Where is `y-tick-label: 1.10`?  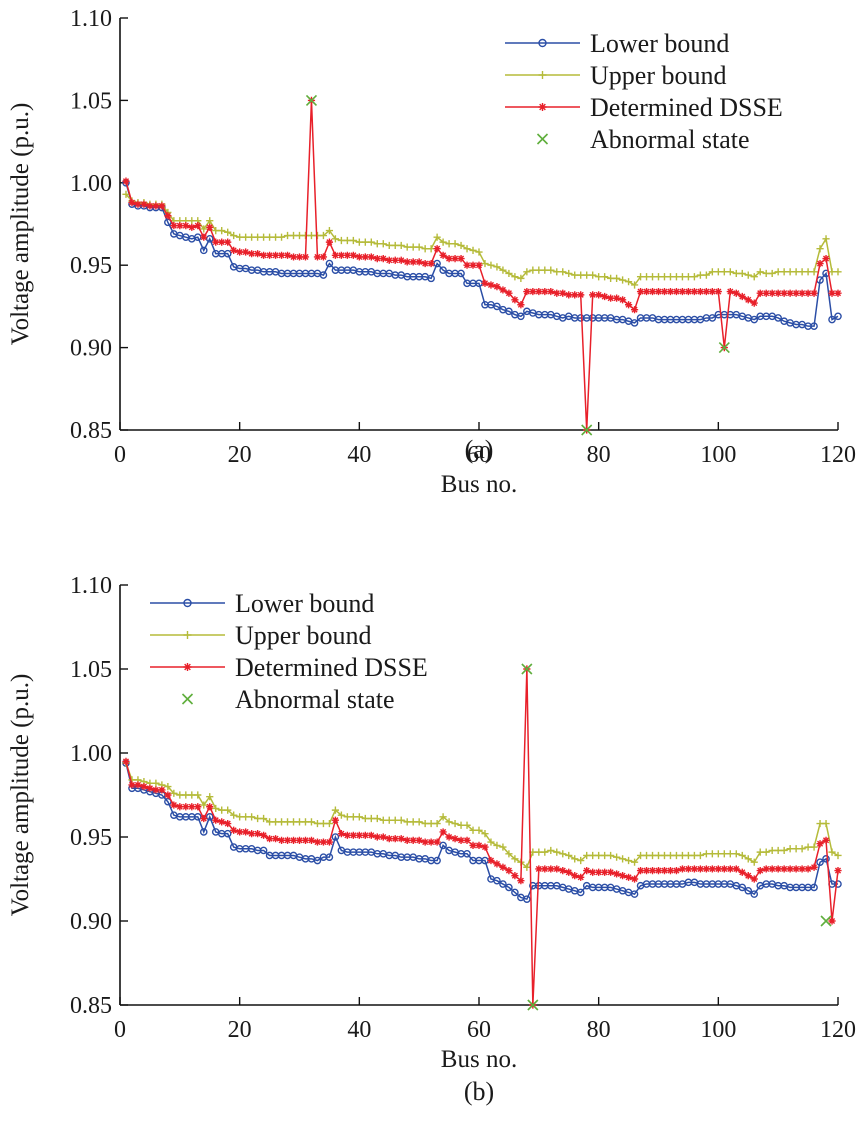 y-tick-label: 1.10 is located at coordinates (91, 586).